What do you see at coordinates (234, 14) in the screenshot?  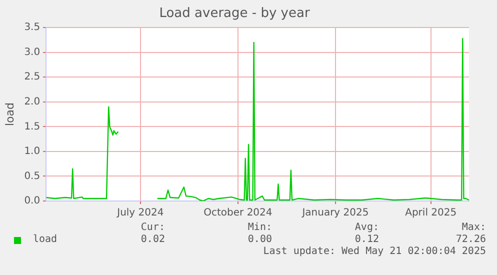 I see `chart-title: Load average - by year` at bounding box center [234, 14].